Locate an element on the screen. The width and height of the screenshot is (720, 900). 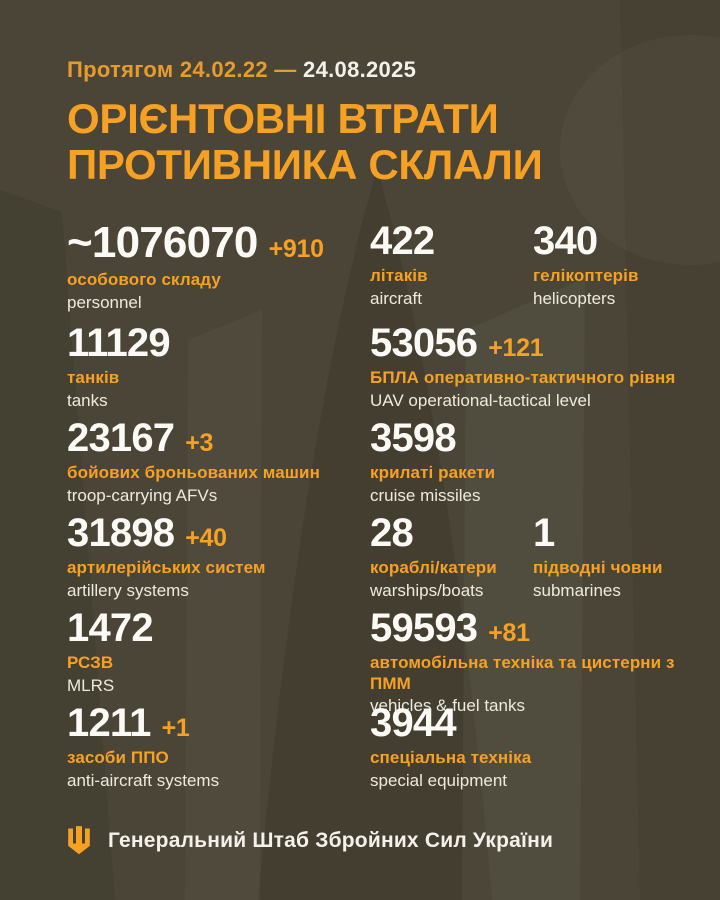
stat-delta: +1 is located at coordinates (175, 728).